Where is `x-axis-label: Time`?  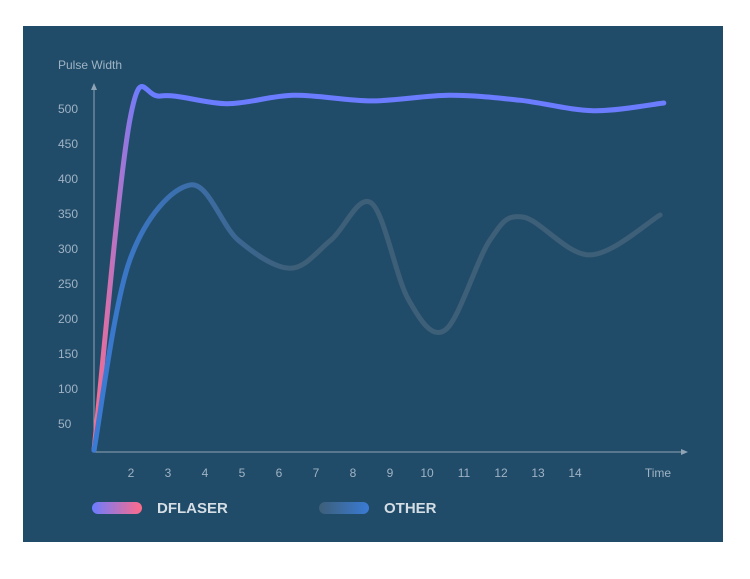
x-axis-label: Time is located at coordinates (658, 473).